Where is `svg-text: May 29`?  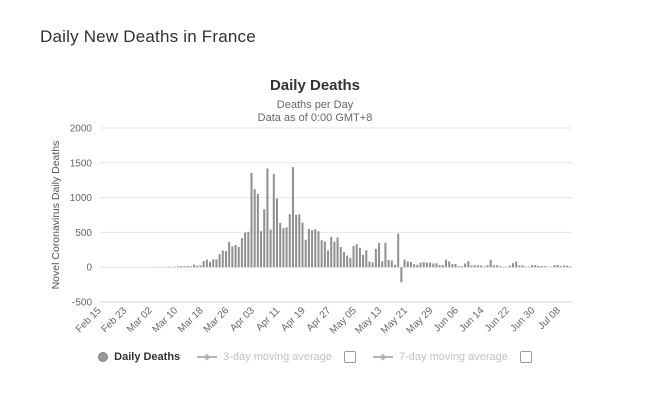 svg-text: May 29 is located at coordinates (419, 320).